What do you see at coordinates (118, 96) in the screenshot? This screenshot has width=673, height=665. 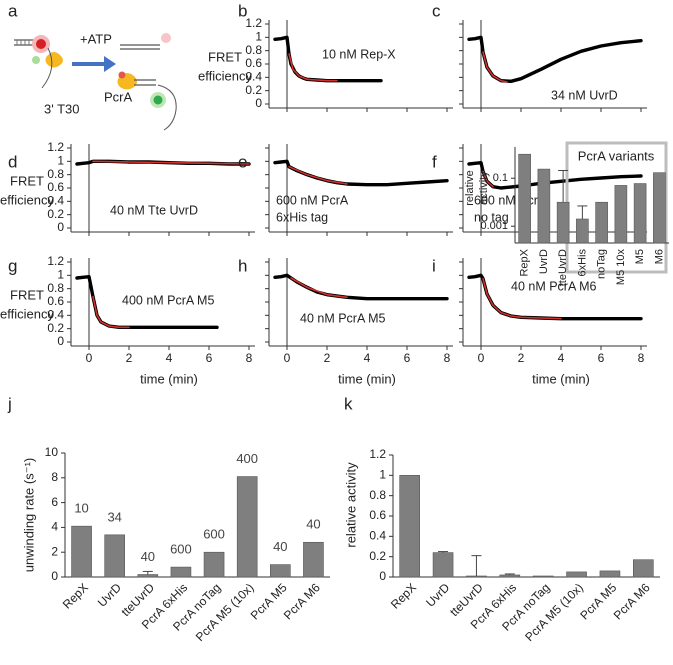 I see `schematic-text: PcrA` at bounding box center [118, 96].